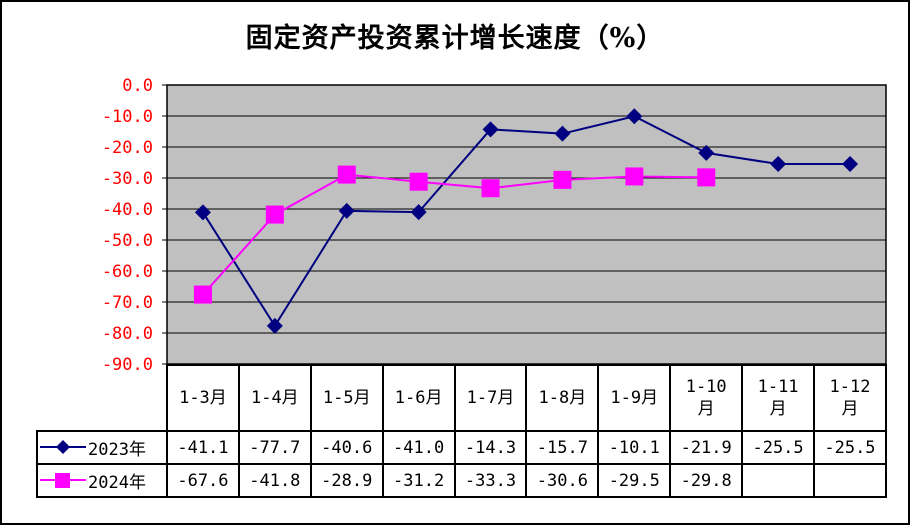  What do you see at coordinates (127, 117) in the screenshot?
I see `y-tick-label: -10.0` at bounding box center [127, 117].